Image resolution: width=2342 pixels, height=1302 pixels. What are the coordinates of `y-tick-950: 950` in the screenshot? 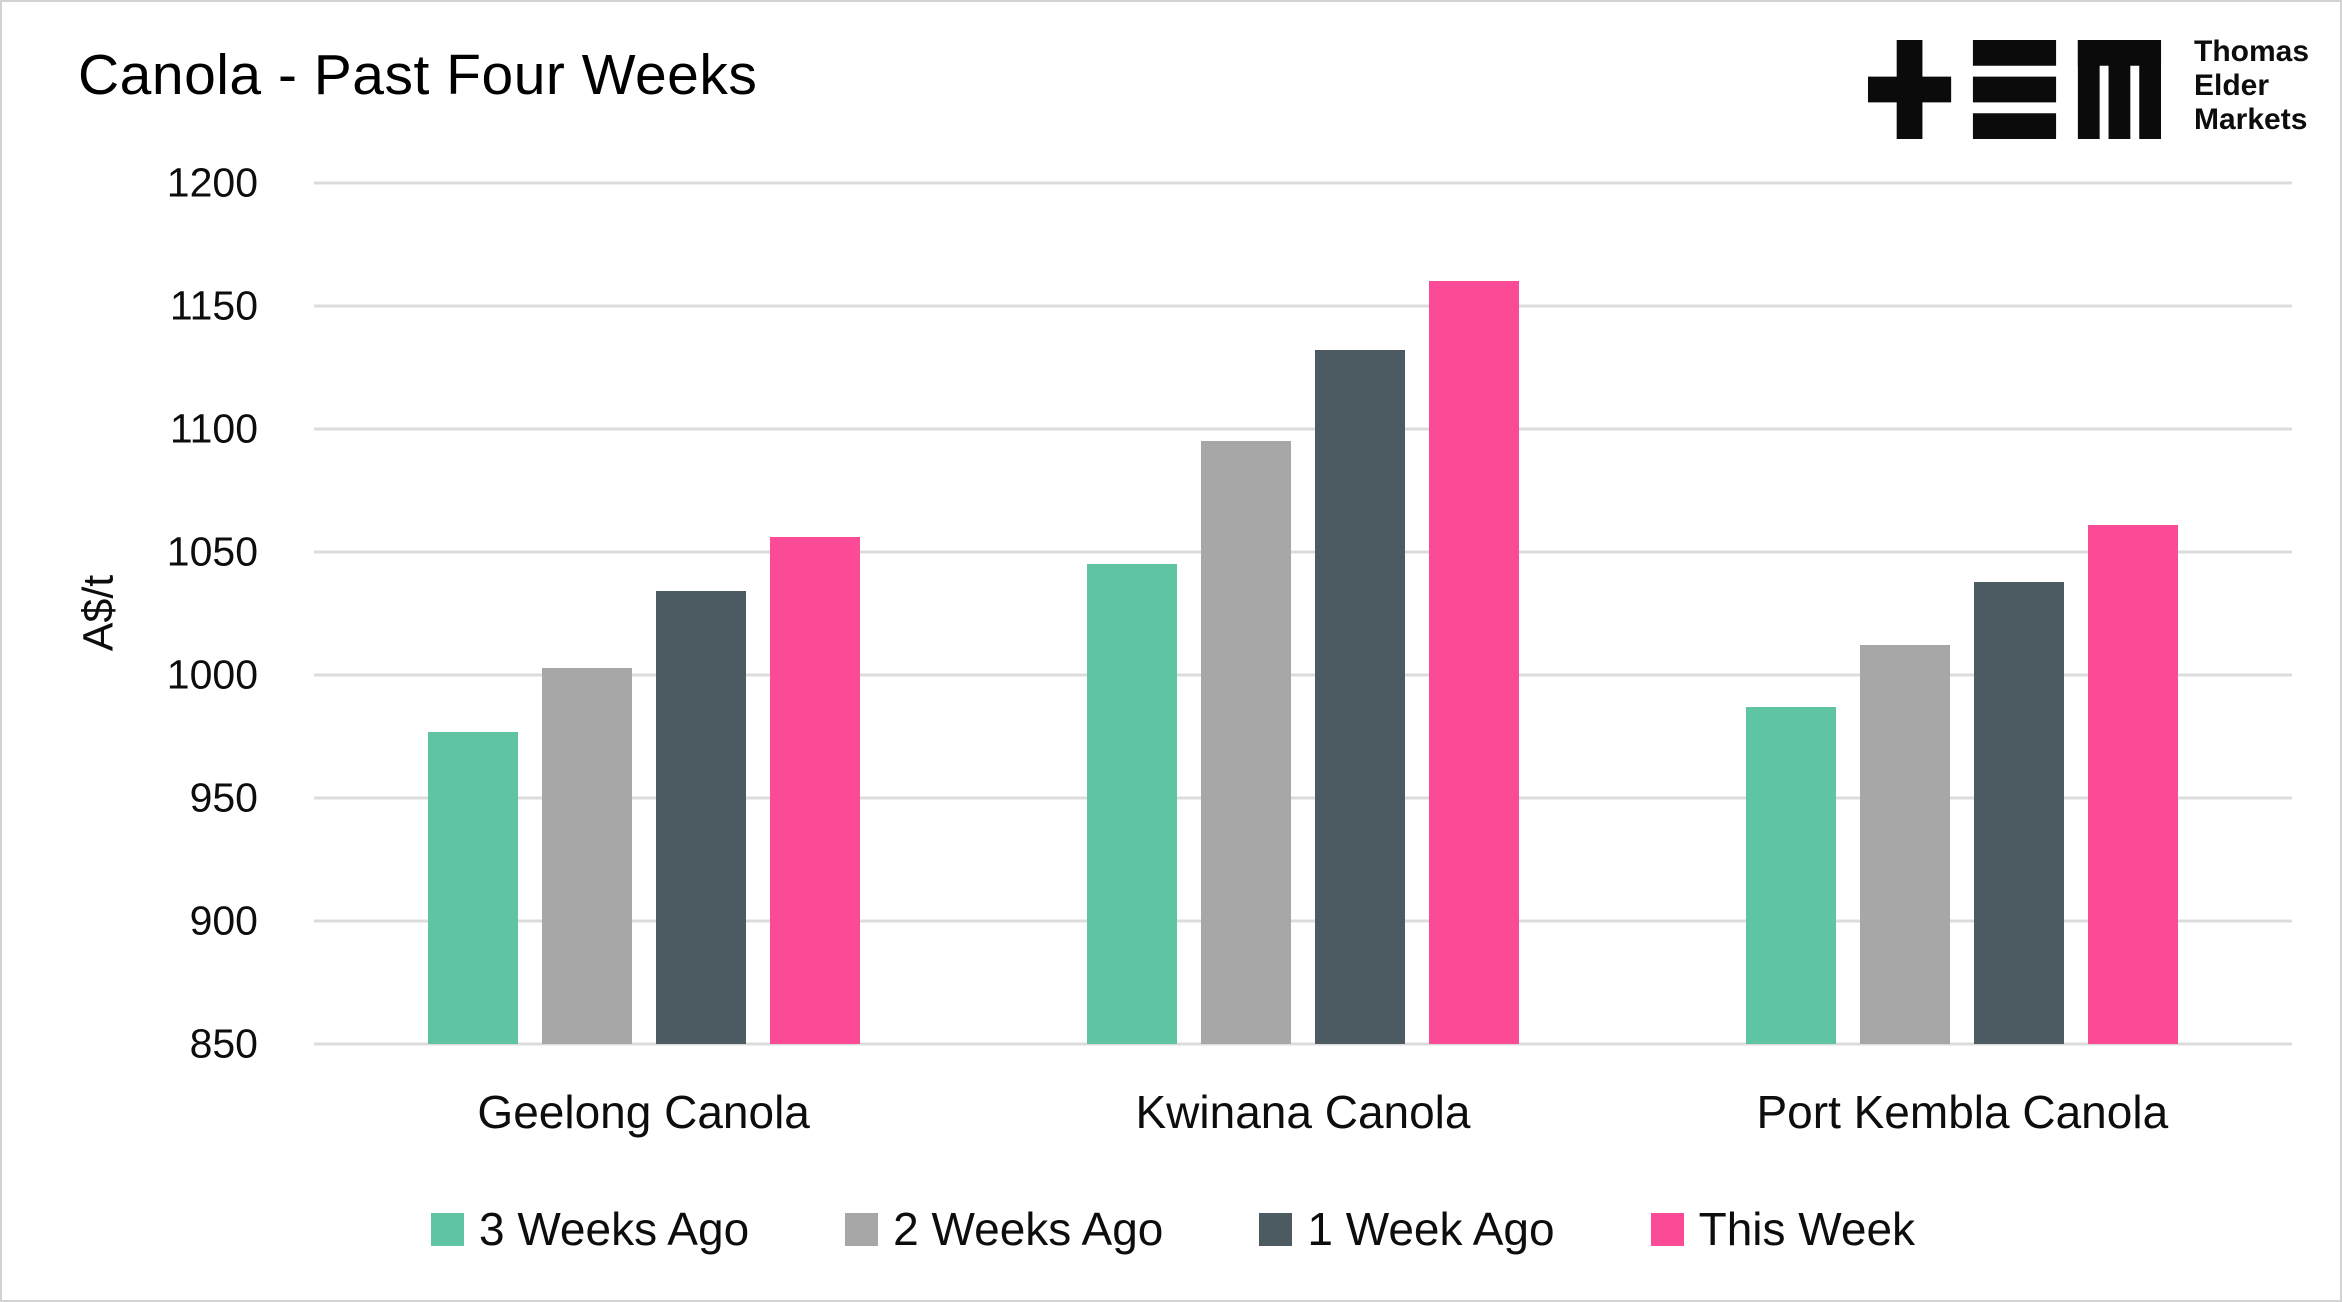 It's located at (223, 797).